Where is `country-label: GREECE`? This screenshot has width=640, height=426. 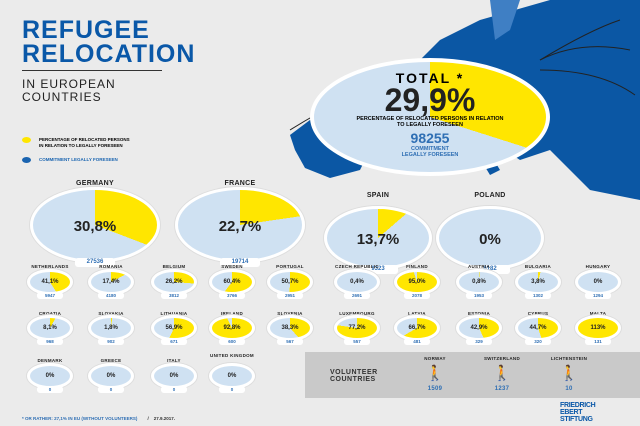
country-label: GREECE is located at coordinates (111, 360).